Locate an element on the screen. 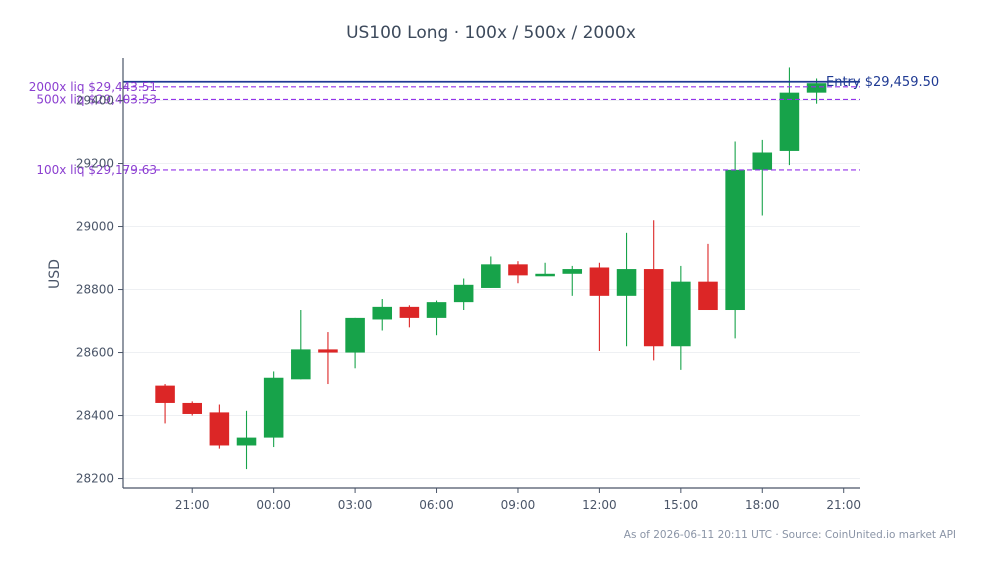 Image resolution: width=981 pixels, height=564 pixels. y-tick-label: 28800 is located at coordinates (95, 290).